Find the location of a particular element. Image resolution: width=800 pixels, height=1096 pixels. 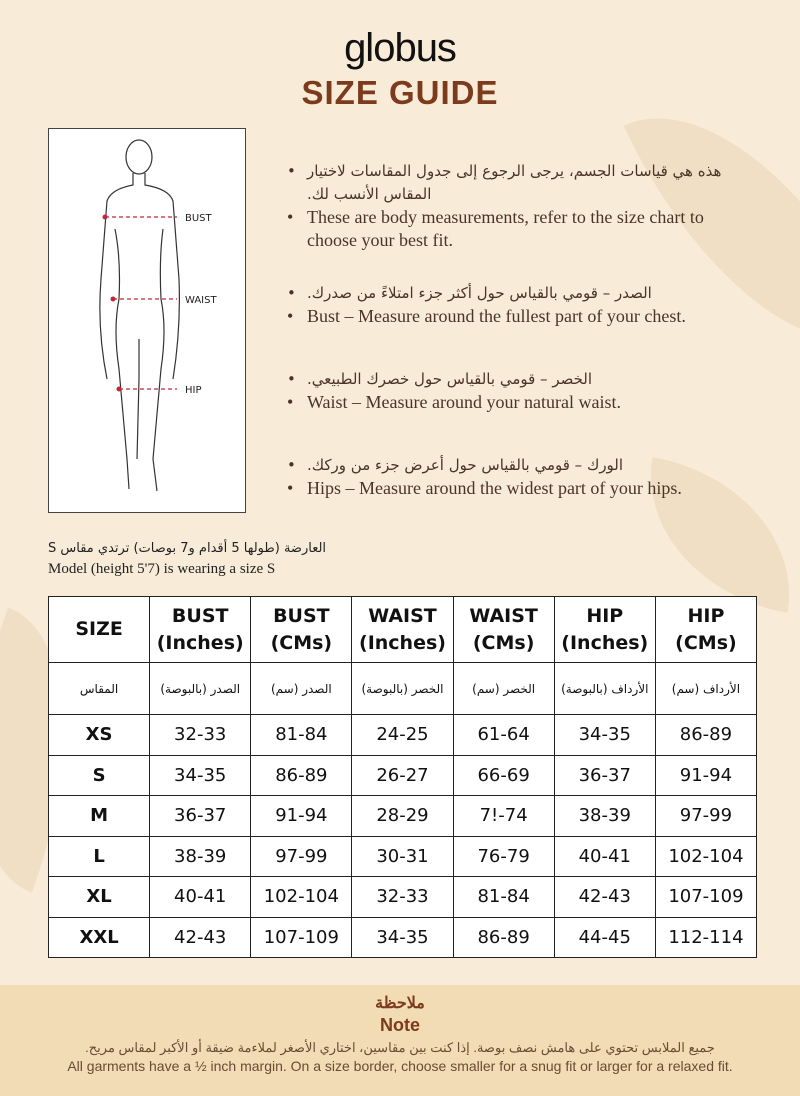

table-row: XXL 42-43 107-109 34-35 86-89 44-45 112-114 is located at coordinates (402, 937).